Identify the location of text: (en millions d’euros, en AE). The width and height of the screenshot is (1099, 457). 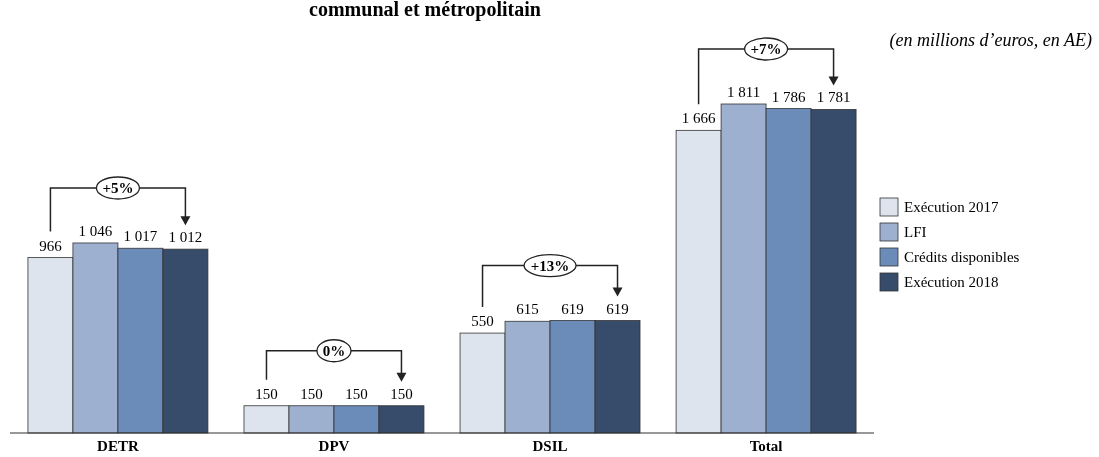
(990, 40).